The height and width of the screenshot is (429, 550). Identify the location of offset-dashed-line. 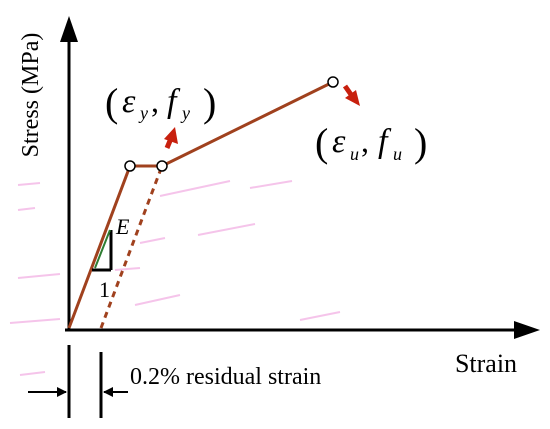
(131, 247).